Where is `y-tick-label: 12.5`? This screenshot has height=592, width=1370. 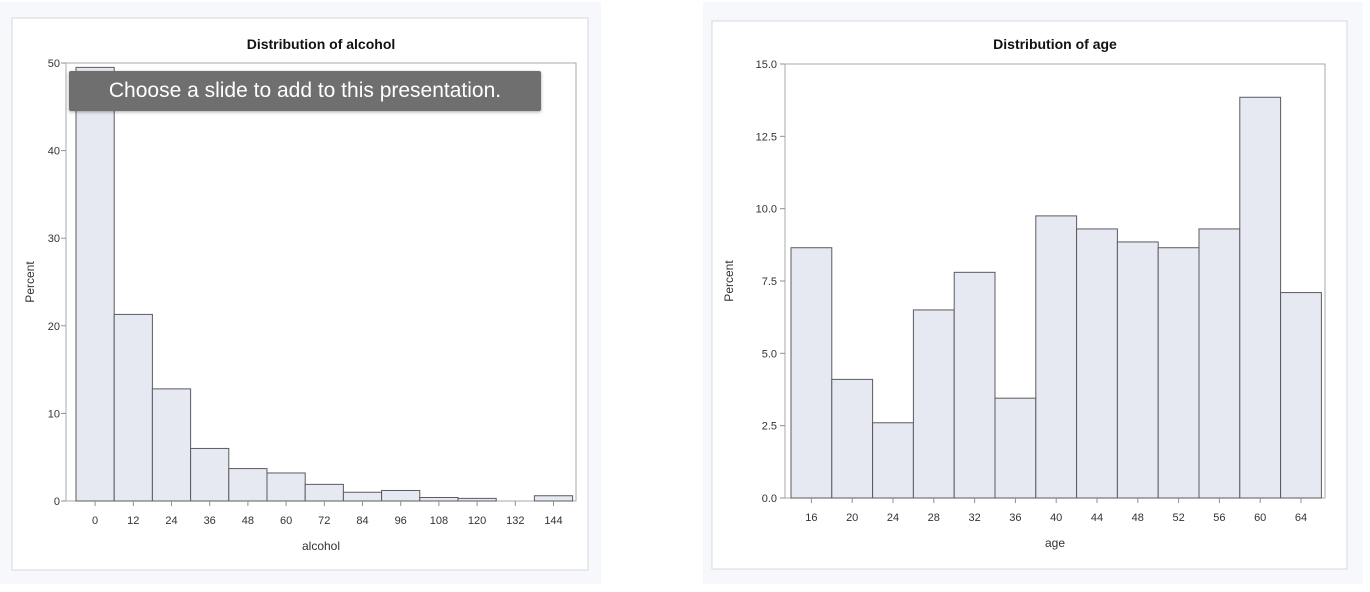 y-tick-label: 12.5 is located at coordinates (766, 137).